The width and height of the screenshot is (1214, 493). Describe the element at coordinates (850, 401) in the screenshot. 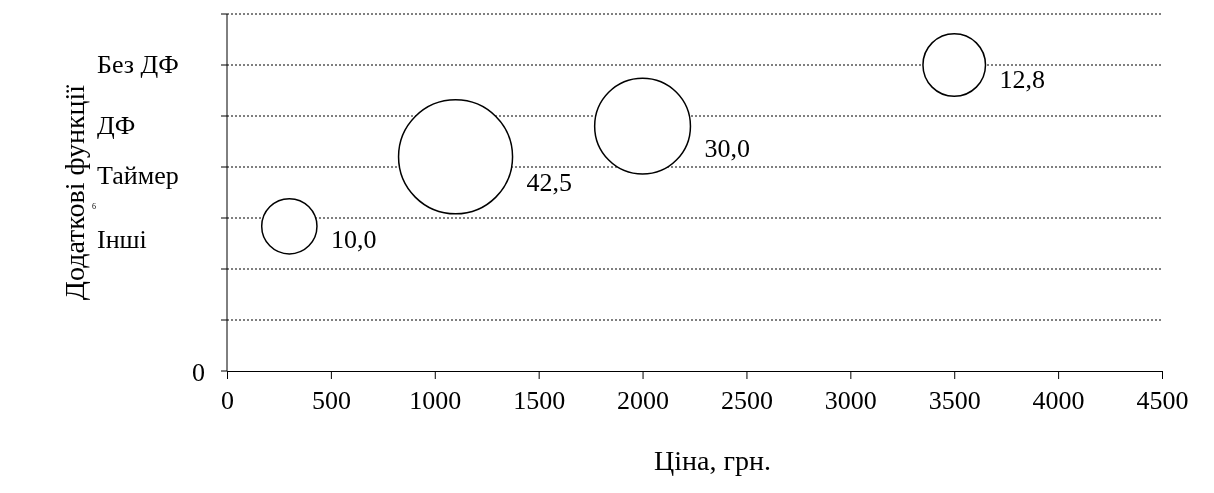

I see `x-tick-label: 3000` at that location.